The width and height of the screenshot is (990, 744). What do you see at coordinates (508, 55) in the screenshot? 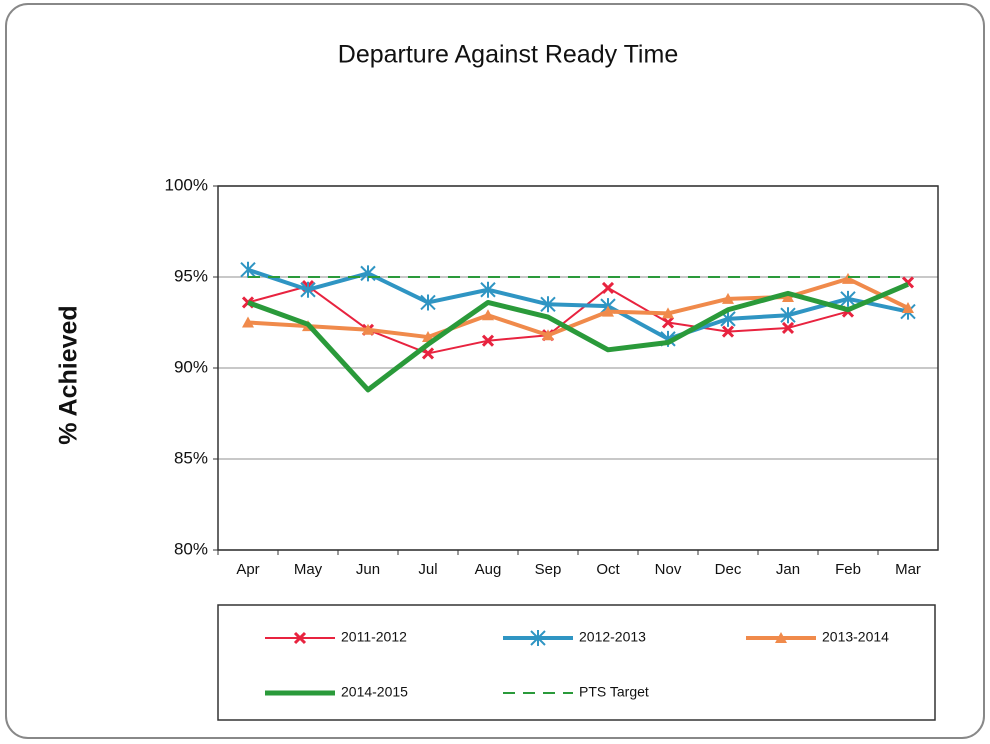
I see `chart-title: Departure Against Ready Time` at bounding box center [508, 55].